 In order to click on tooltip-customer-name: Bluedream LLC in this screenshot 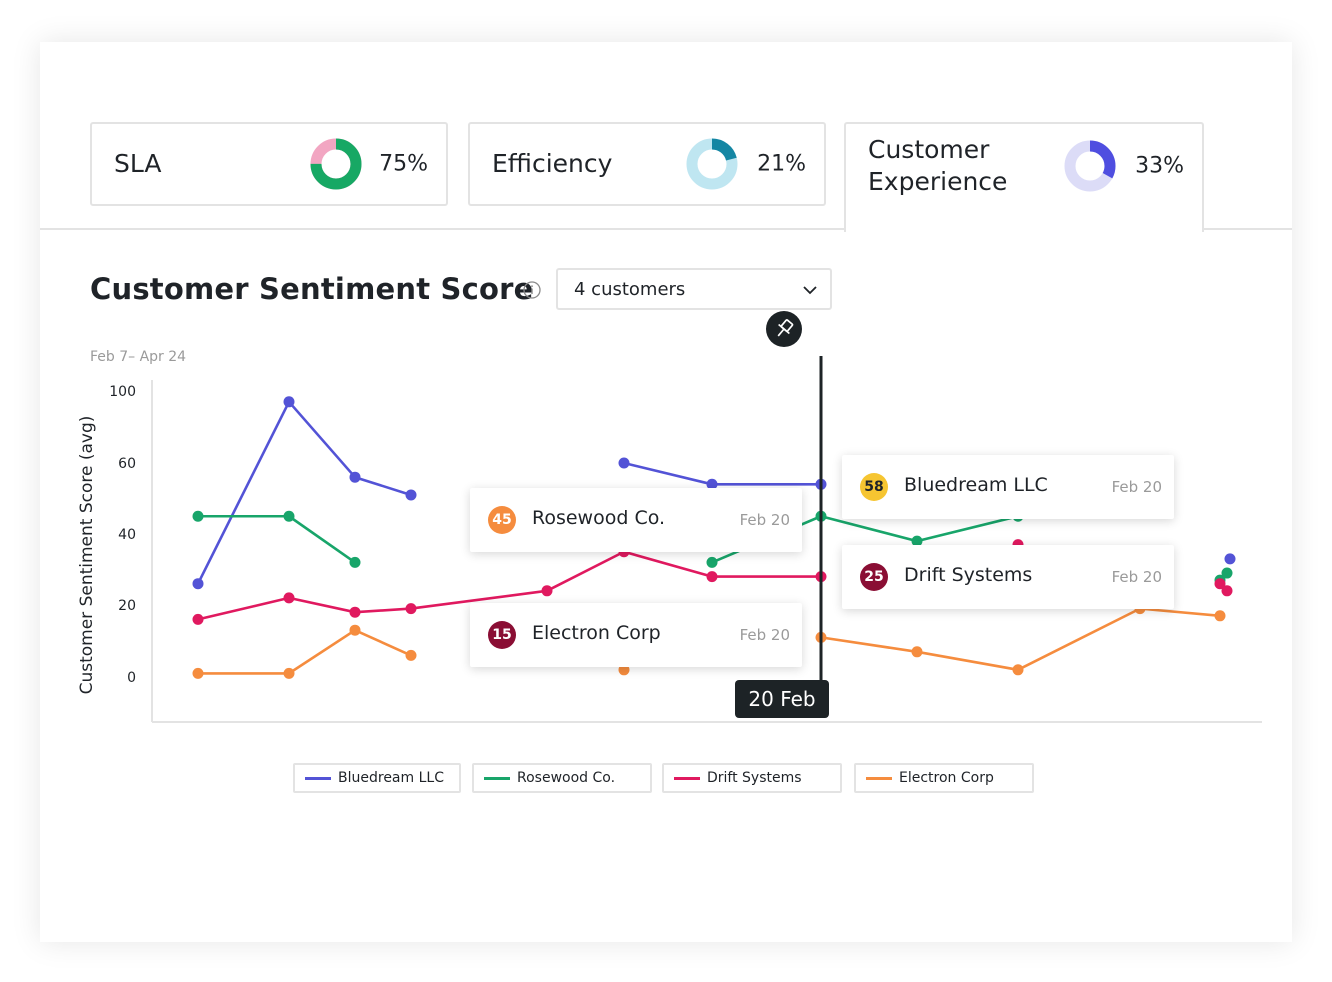, I will do `click(976, 485)`.